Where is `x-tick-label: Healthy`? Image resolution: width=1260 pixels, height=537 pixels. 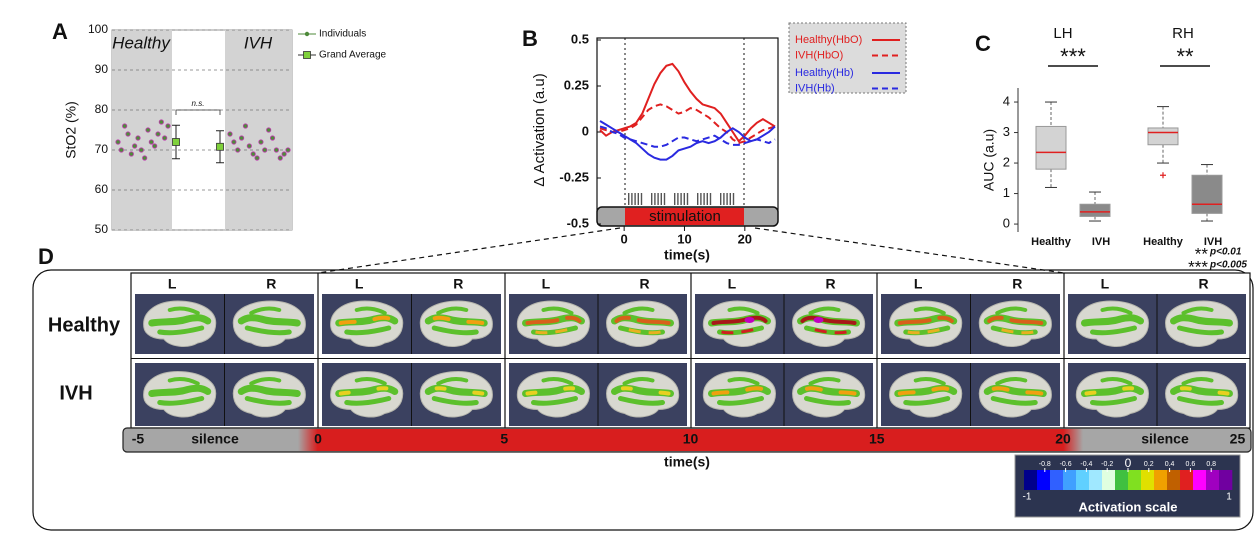
x-tick-label: Healthy is located at coordinates (1163, 242).